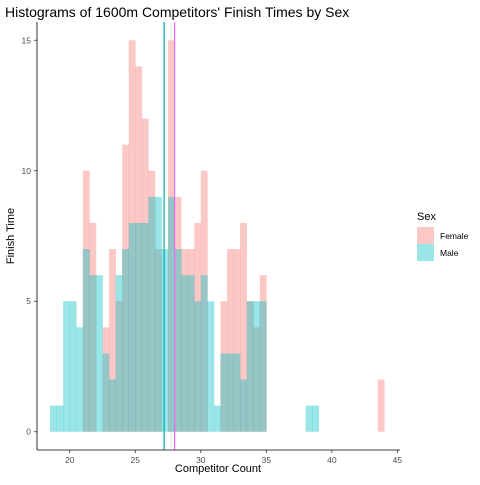 The width and height of the screenshot is (480, 485). I want to click on legend-key-male, so click(425, 252).